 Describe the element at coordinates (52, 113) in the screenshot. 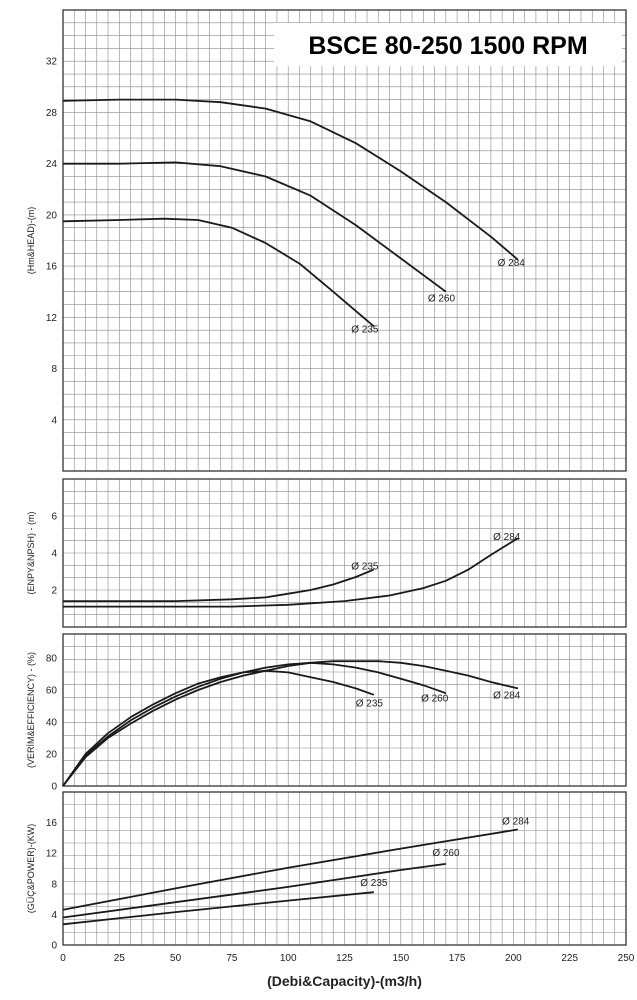

I see `y-tick-label: 28` at that location.